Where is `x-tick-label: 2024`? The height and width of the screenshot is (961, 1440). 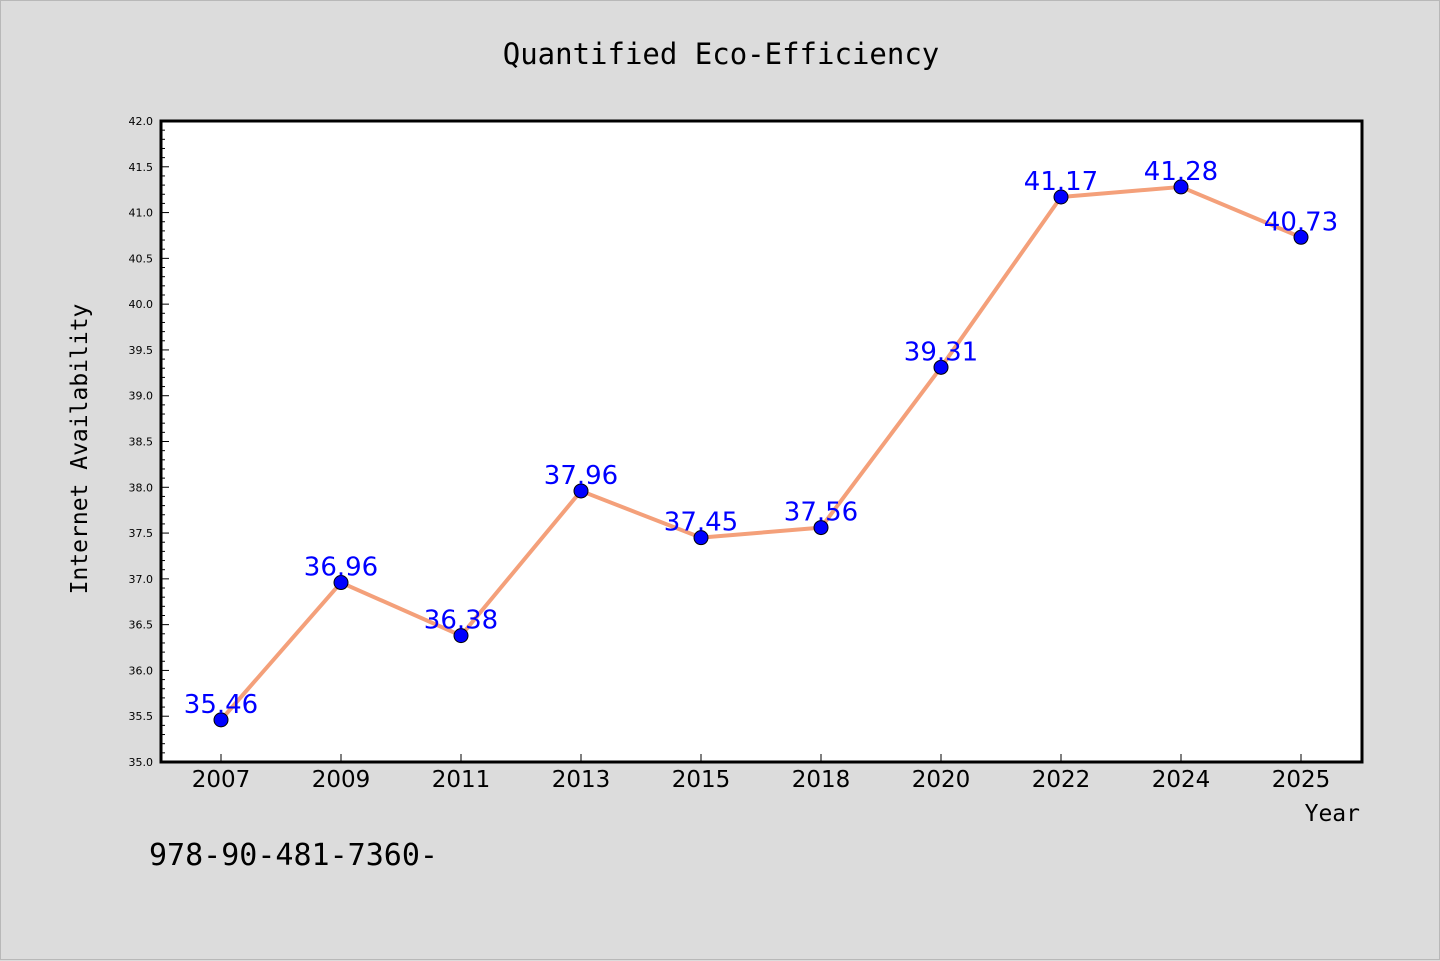
x-tick-label: 2024 is located at coordinates (1181, 780).